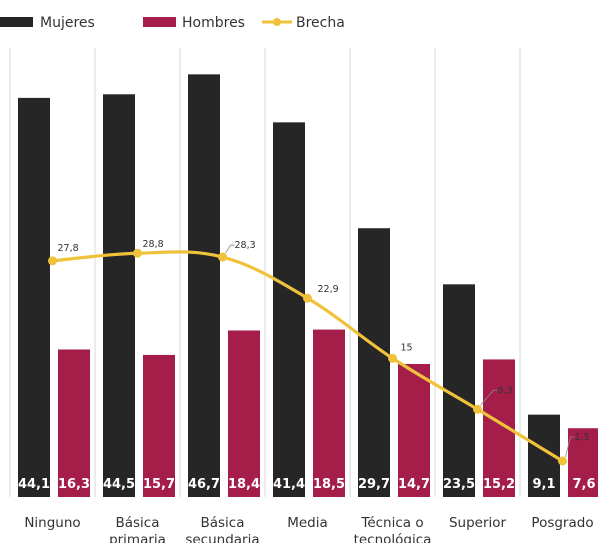 The width and height of the screenshot is (598, 543). I want to click on brecha-value-label: 27,8, so click(68, 248).